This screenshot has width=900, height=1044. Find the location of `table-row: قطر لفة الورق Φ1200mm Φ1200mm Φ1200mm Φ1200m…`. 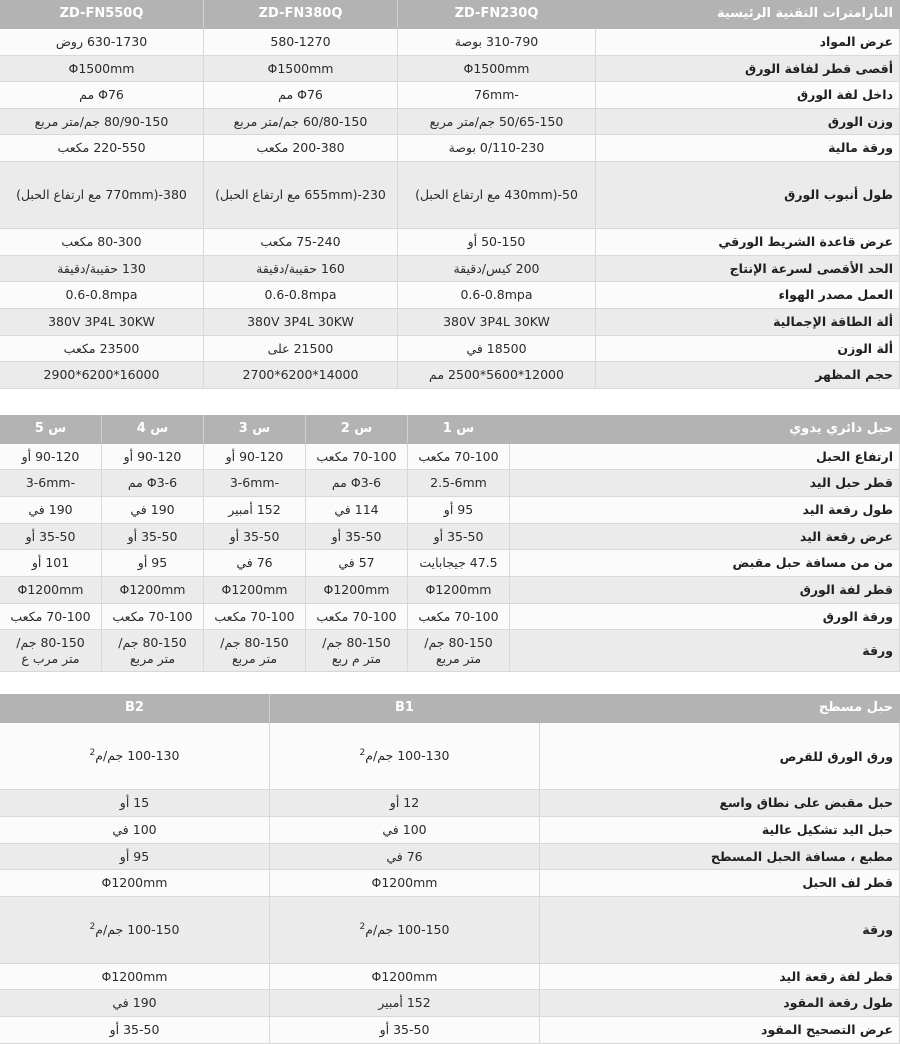

table-row: قطر لفة الورق Φ1200mm Φ1200mm Φ1200mm Φ1200m… is located at coordinates (450, 589).